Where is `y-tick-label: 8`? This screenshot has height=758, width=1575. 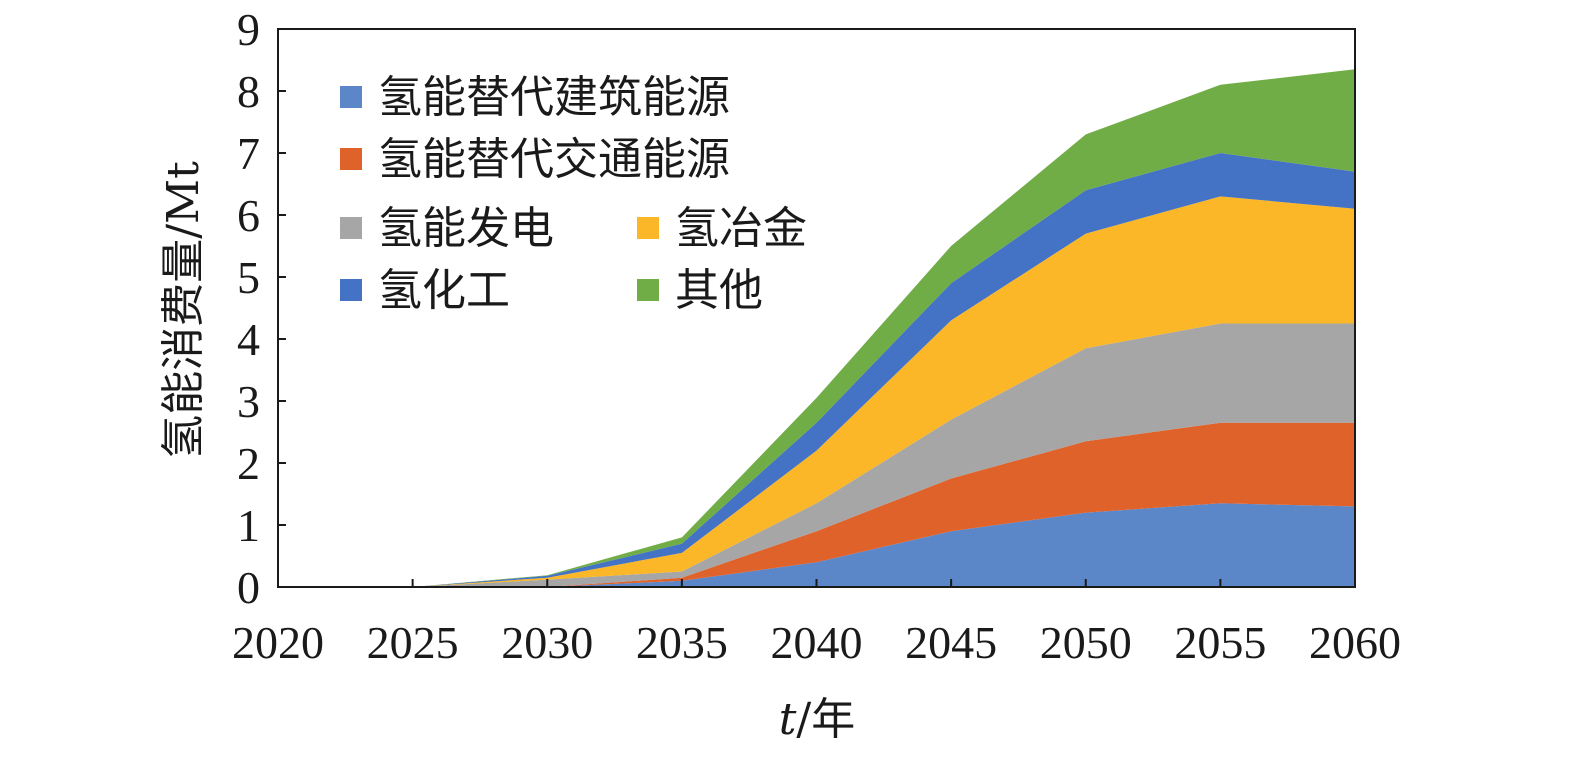 y-tick-label: 8 is located at coordinates (248, 91).